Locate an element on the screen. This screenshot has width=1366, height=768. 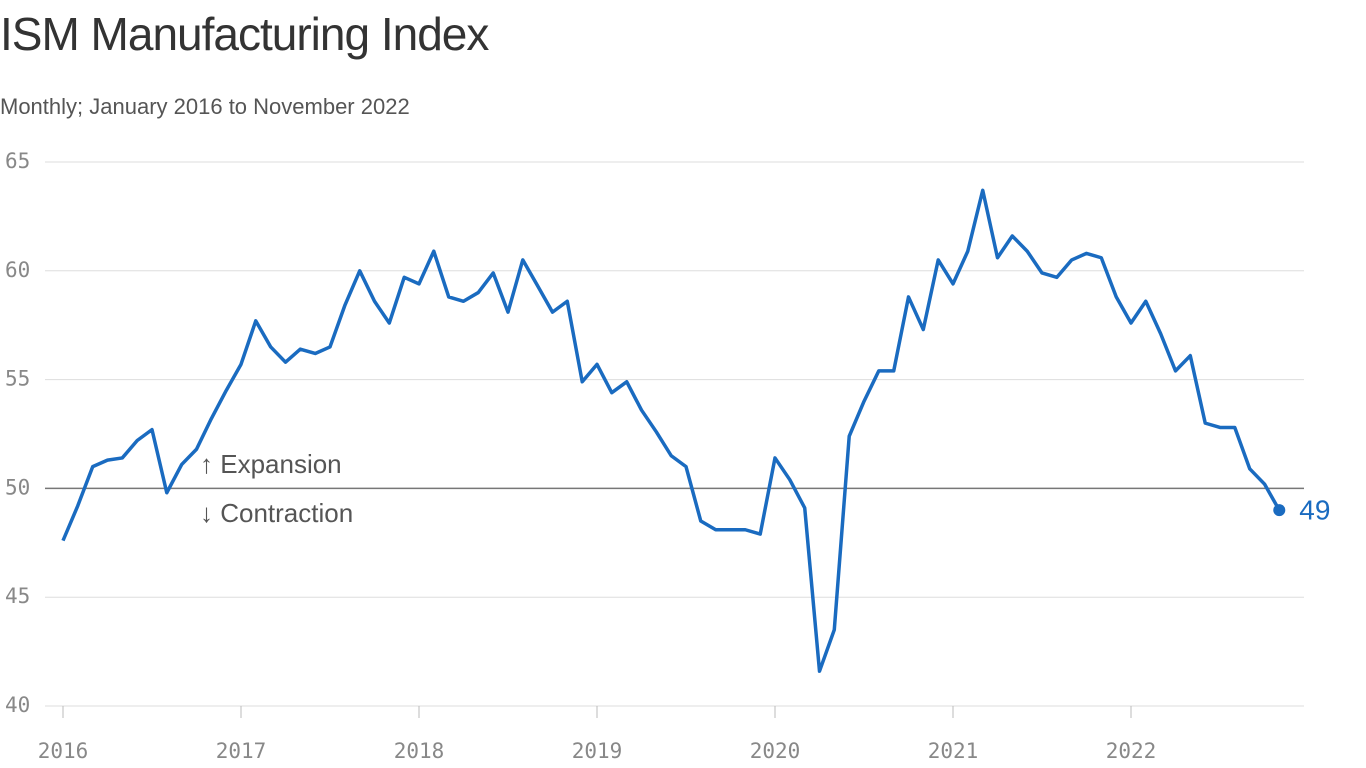
y-tick-label: 45 is located at coordinates (17, 596).